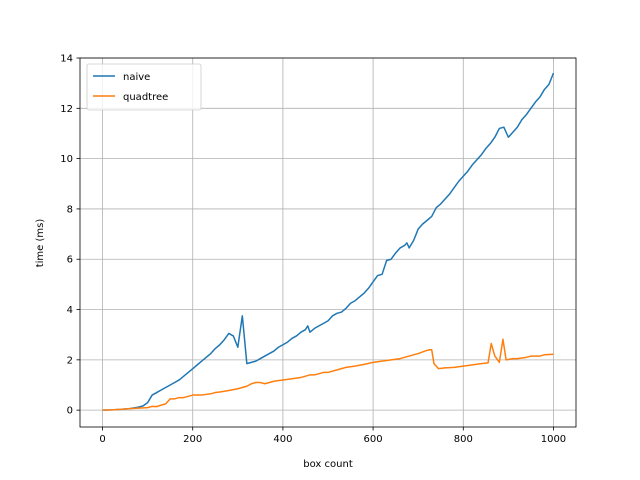 The width and height of the screenshot is (640, 480). I want to click on y-tick-label: 0, so click(70, 411).